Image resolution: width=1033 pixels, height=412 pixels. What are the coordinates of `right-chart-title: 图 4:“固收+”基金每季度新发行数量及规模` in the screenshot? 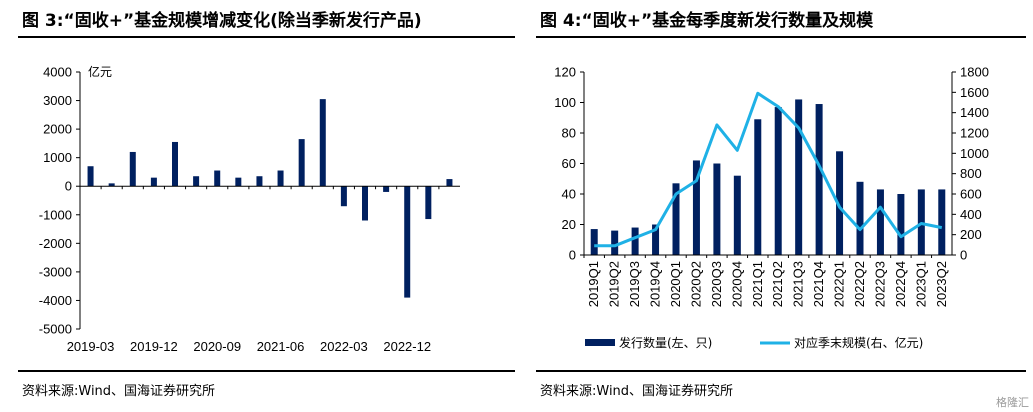 It's located at (707, 21).